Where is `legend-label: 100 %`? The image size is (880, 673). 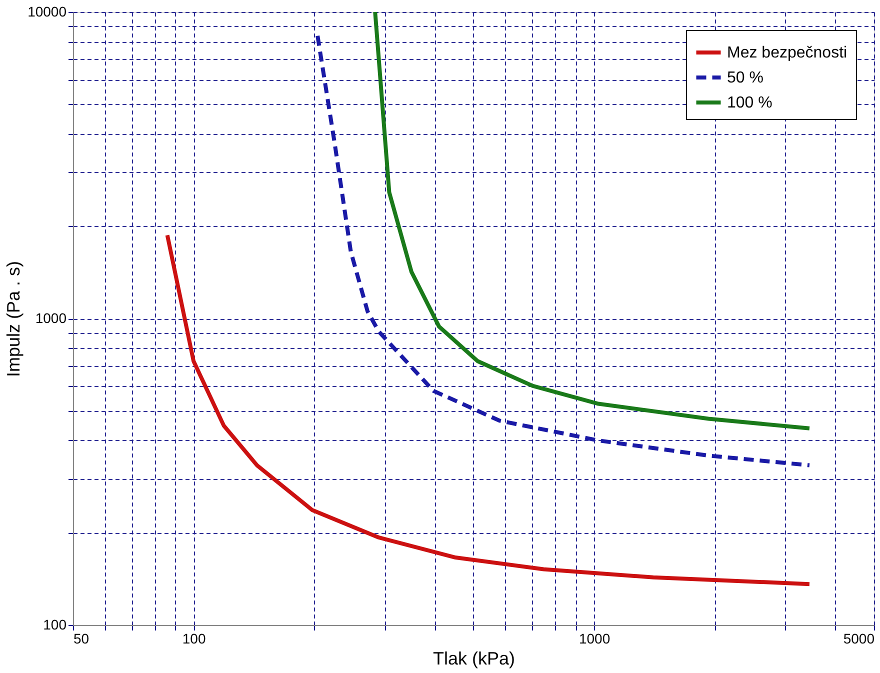
legend-label: 100 % is located at coordinates (749, 103).